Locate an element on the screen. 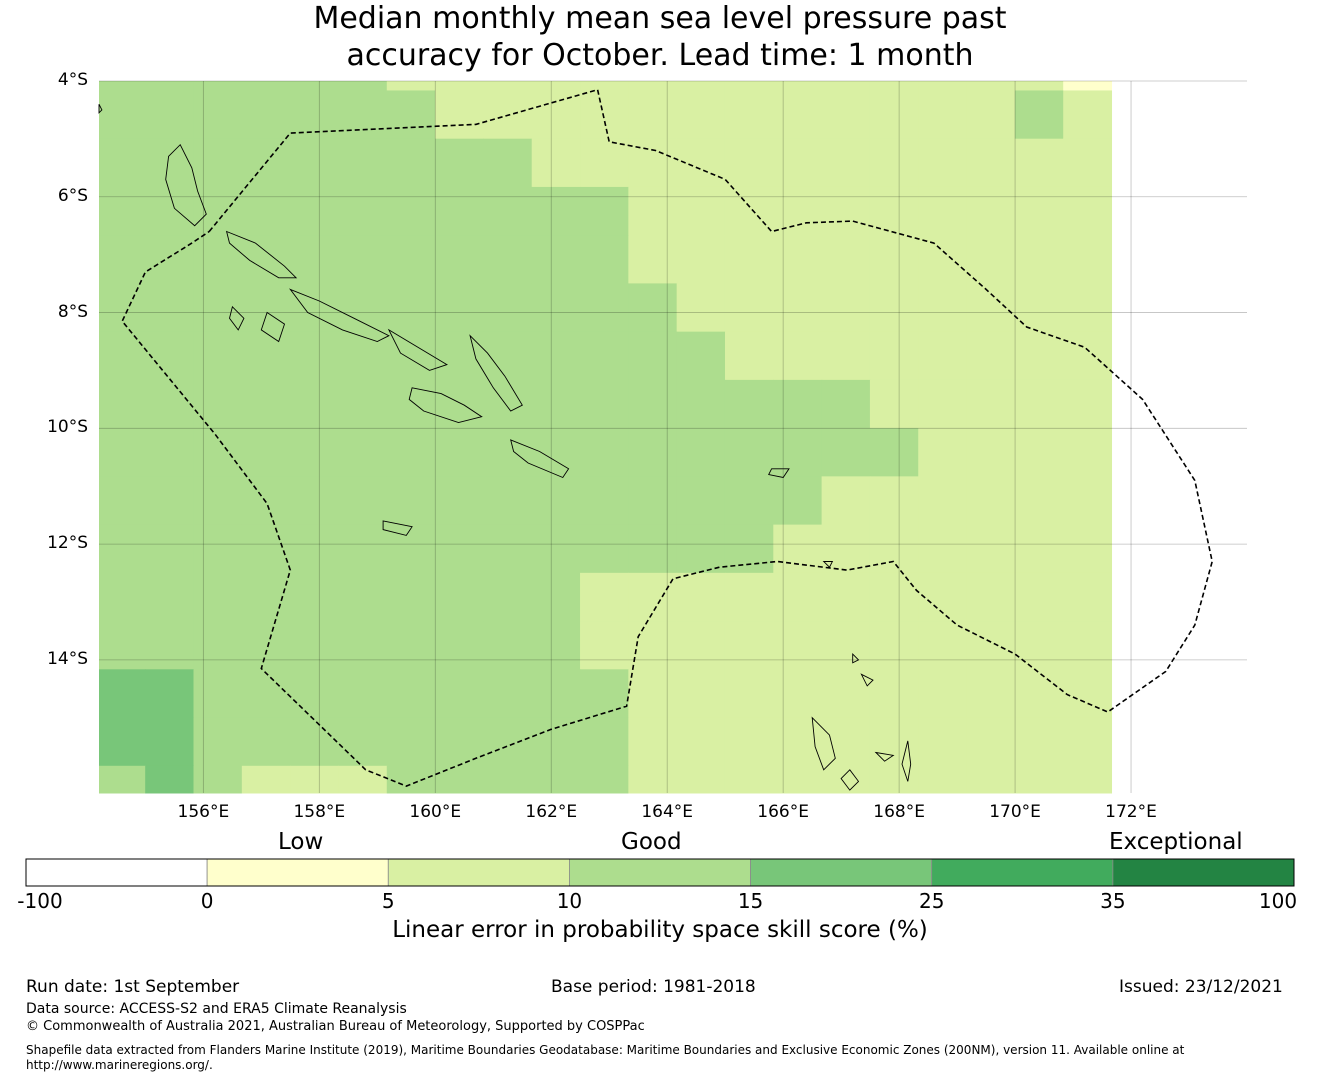  run-date: Run date: 1st September is located at coordinates (133, 987).